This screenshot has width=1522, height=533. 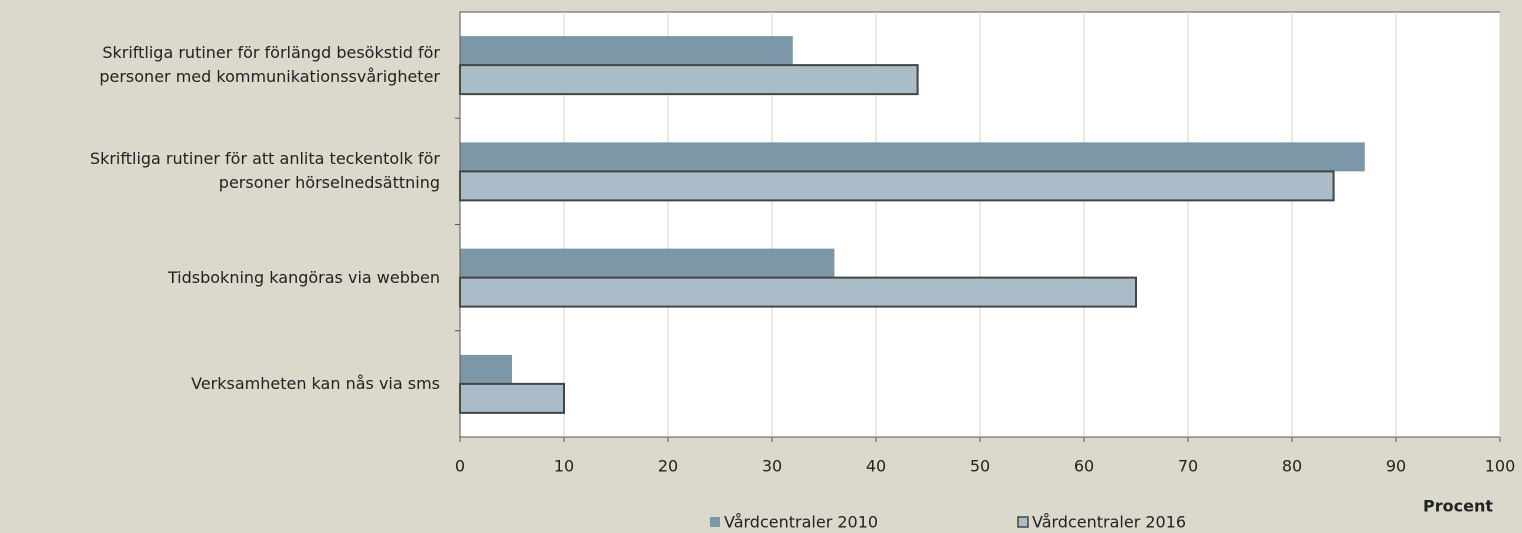 I want to click on x-tick-label: 50, so click(x=980, y=466).